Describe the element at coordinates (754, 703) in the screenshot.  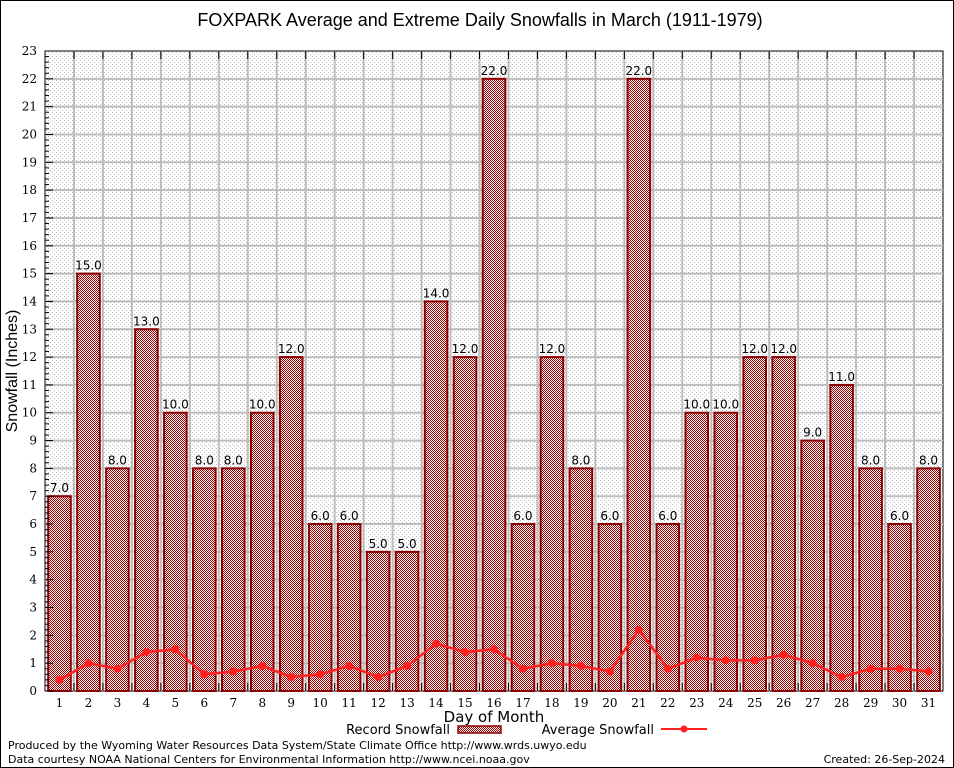
I see `x-tick-label: 25` at that location.